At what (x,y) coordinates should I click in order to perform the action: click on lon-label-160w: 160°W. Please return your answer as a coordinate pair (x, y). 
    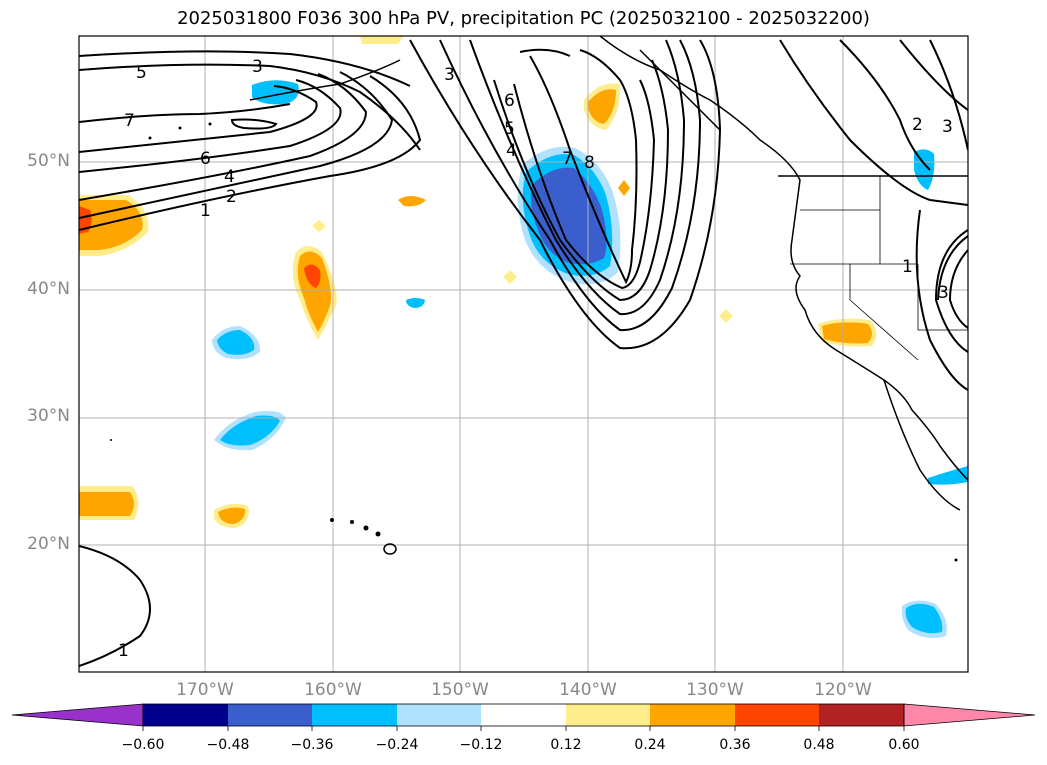
    Looking at the image, I should click on (333, 690).